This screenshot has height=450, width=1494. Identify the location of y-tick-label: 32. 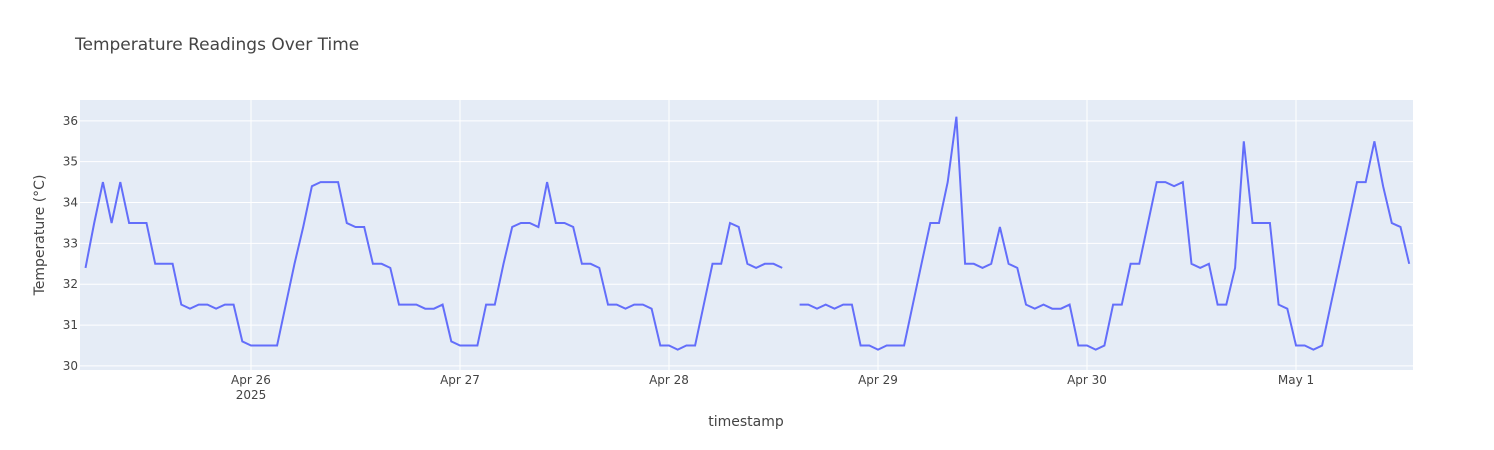
(70, 284).